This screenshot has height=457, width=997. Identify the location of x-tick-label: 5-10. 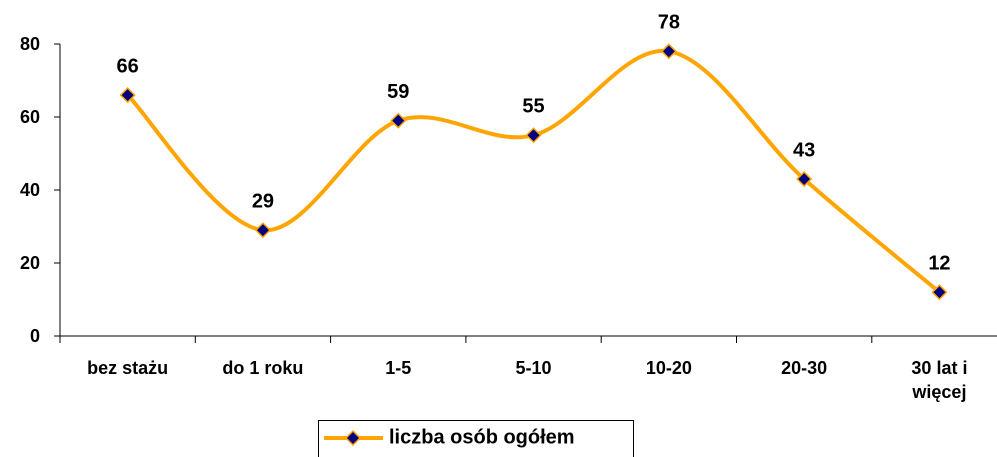
(533, 368).